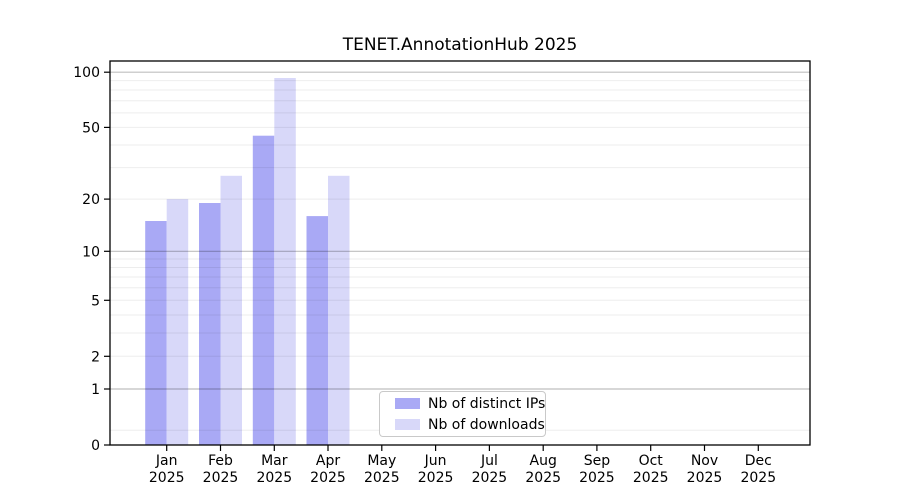 The image size is (900, 500). What do you see at coordinates (597, 478) in the screenshot?
I see `x-tick-label-sep-year: 2025` at bounding box center [597, 478].